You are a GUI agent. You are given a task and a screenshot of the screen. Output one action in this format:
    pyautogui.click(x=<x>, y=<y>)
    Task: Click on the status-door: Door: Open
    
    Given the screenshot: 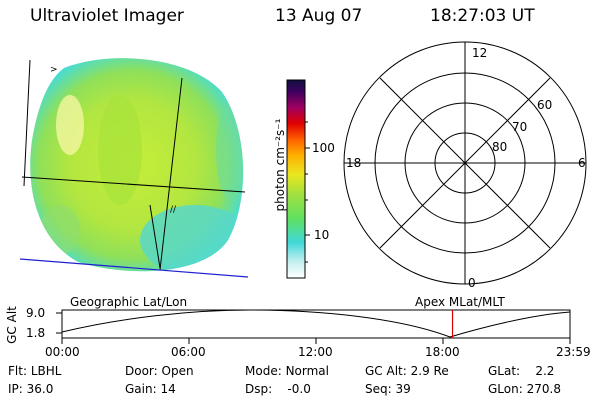 What is the action you would take?
    pyautogui.click(x=159, y=371)
    